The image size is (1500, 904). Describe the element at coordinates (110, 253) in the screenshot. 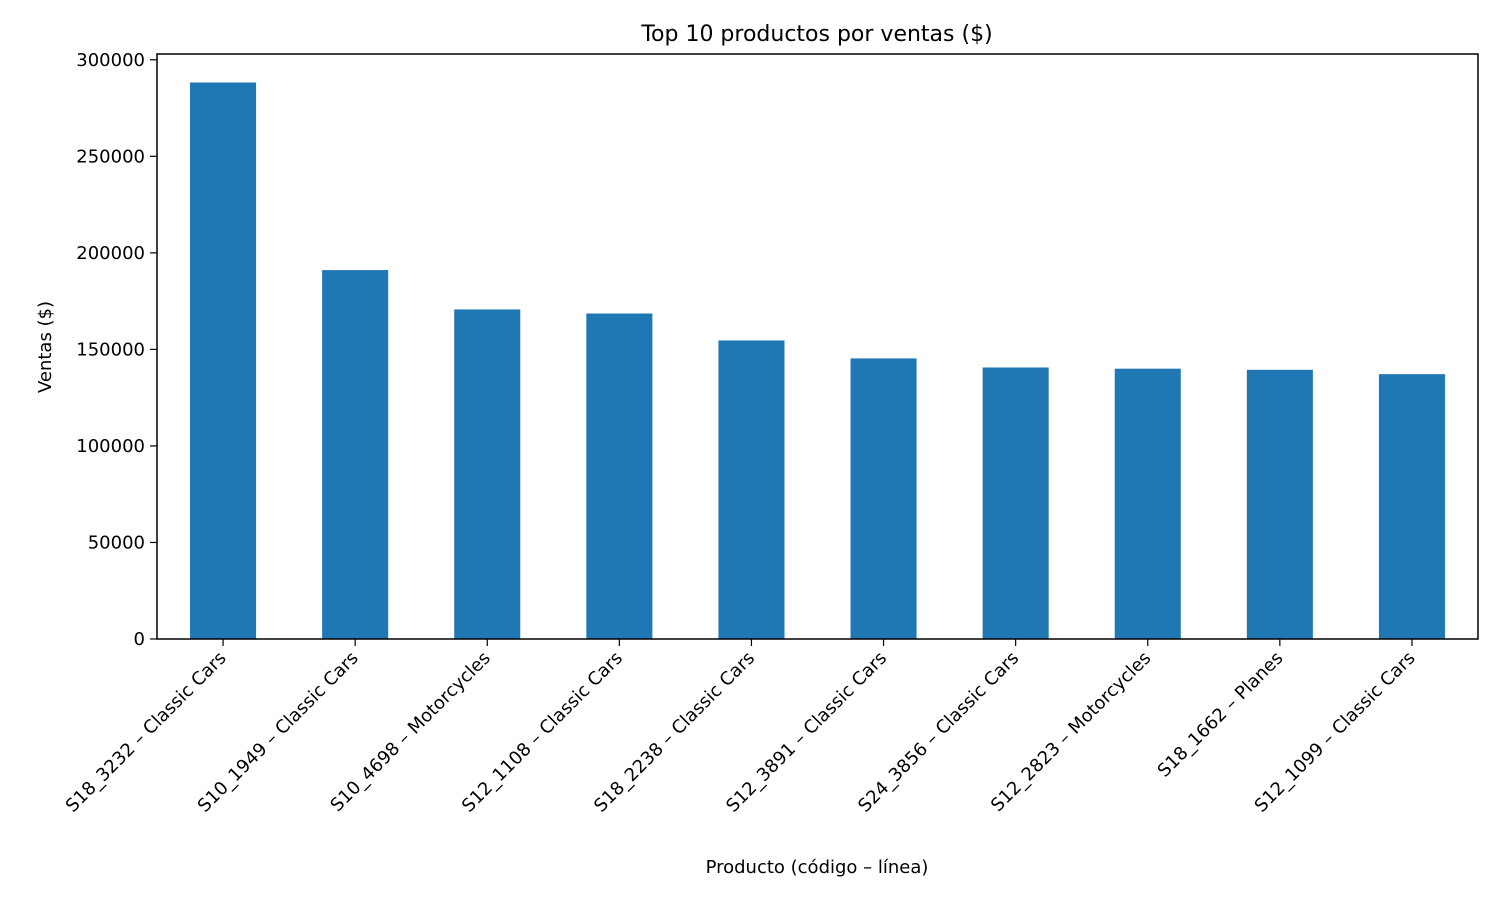

I see `y-tick-label: 200000` at that location.